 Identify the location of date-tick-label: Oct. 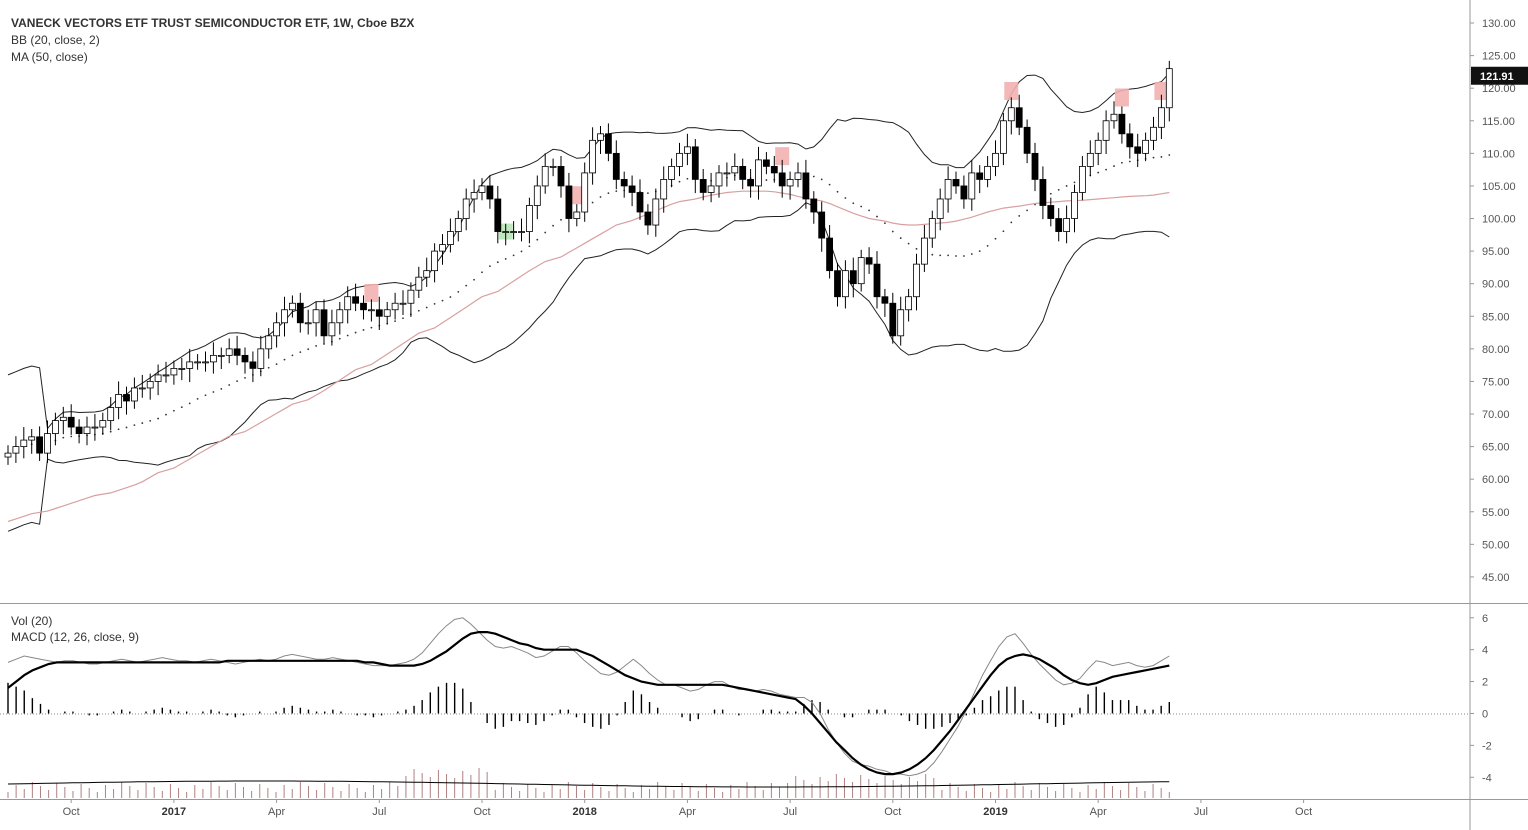
(892, 812).